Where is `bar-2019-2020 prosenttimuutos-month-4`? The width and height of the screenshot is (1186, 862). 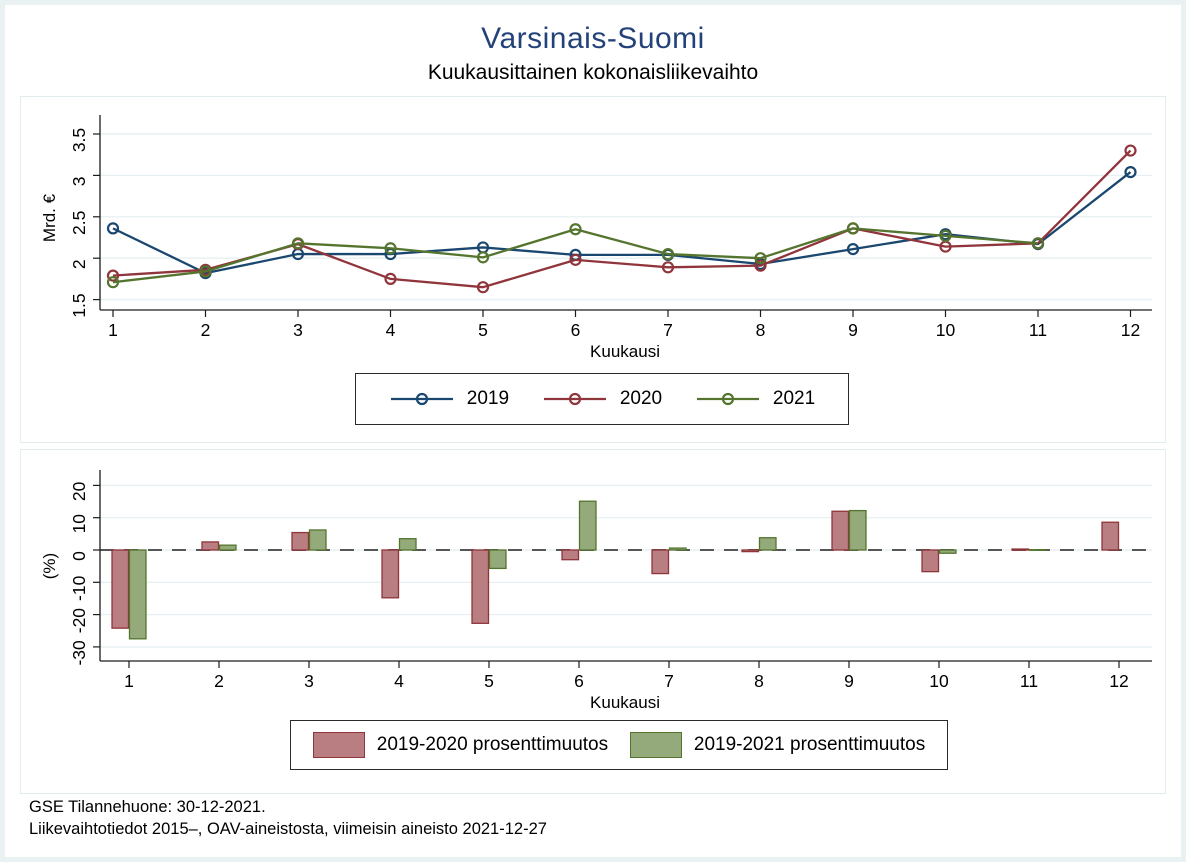
bar-2019-2020 prosenttimuutos-month-4 is located at coordinates (390, 574).